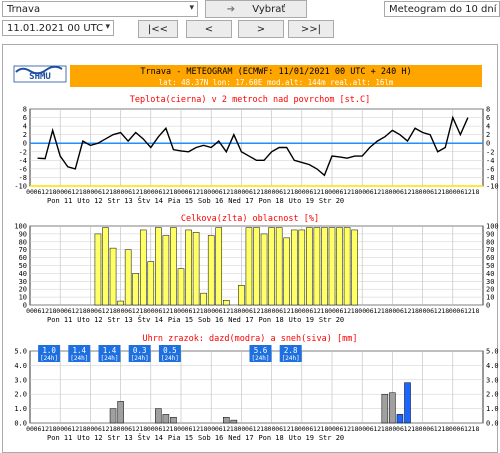  I want to click on station-select: Trnava ▾, so click(100, 9).